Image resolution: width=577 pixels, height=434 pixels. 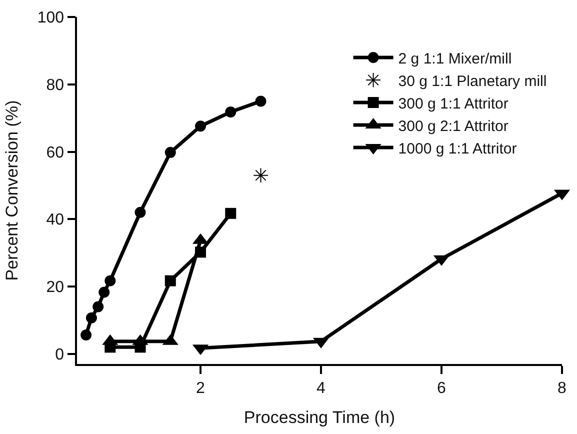 I want to click on y-tick-label: 40, so click(x=55, y=220).